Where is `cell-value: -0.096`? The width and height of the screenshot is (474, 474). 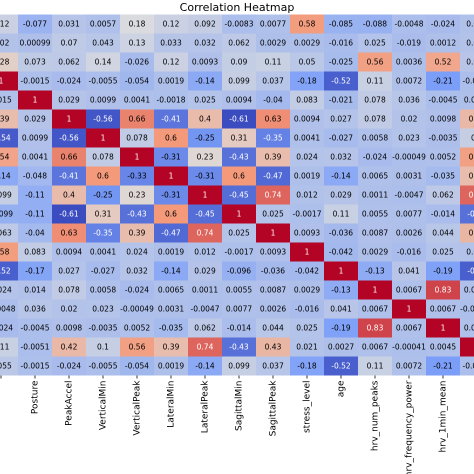 cell-value: -0.096 is located at coordinates (239, 271).